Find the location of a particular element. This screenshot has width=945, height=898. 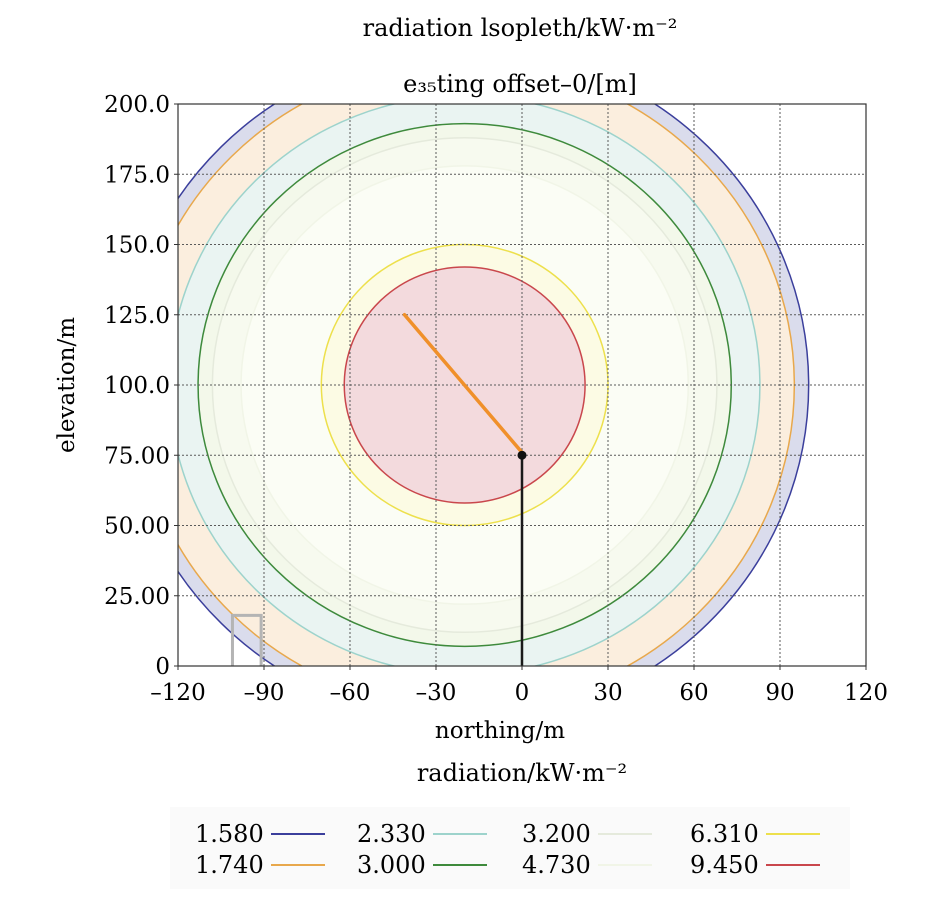

legend-item-3.000: 3.000 is located at coordinates (422, 865).